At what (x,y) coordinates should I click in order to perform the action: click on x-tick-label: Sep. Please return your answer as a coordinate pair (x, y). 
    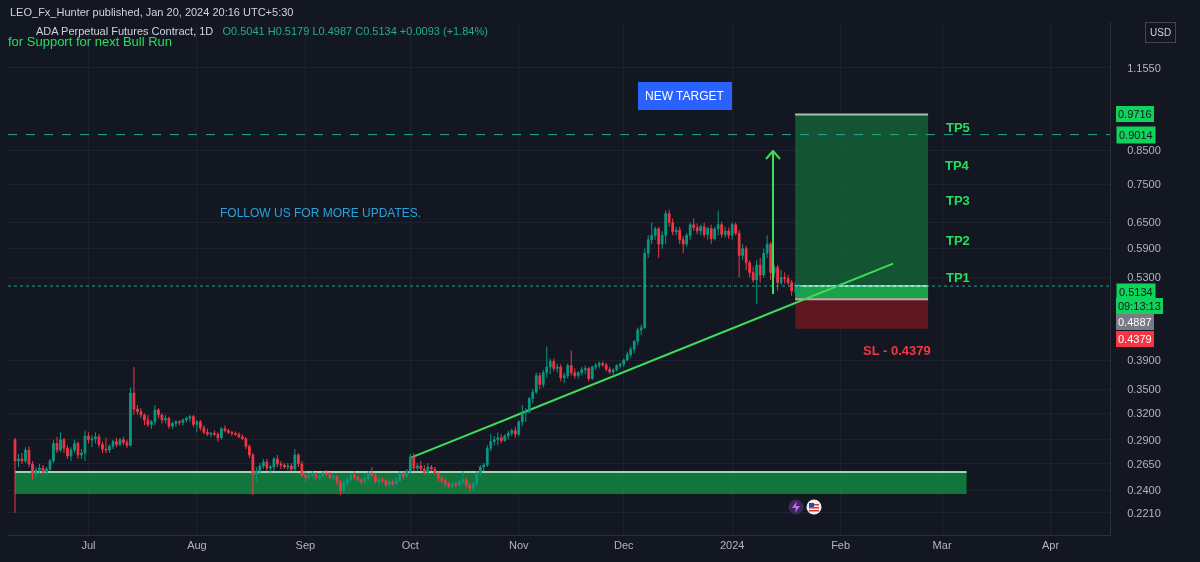
    Looking at the image, I should click on (305, 545).